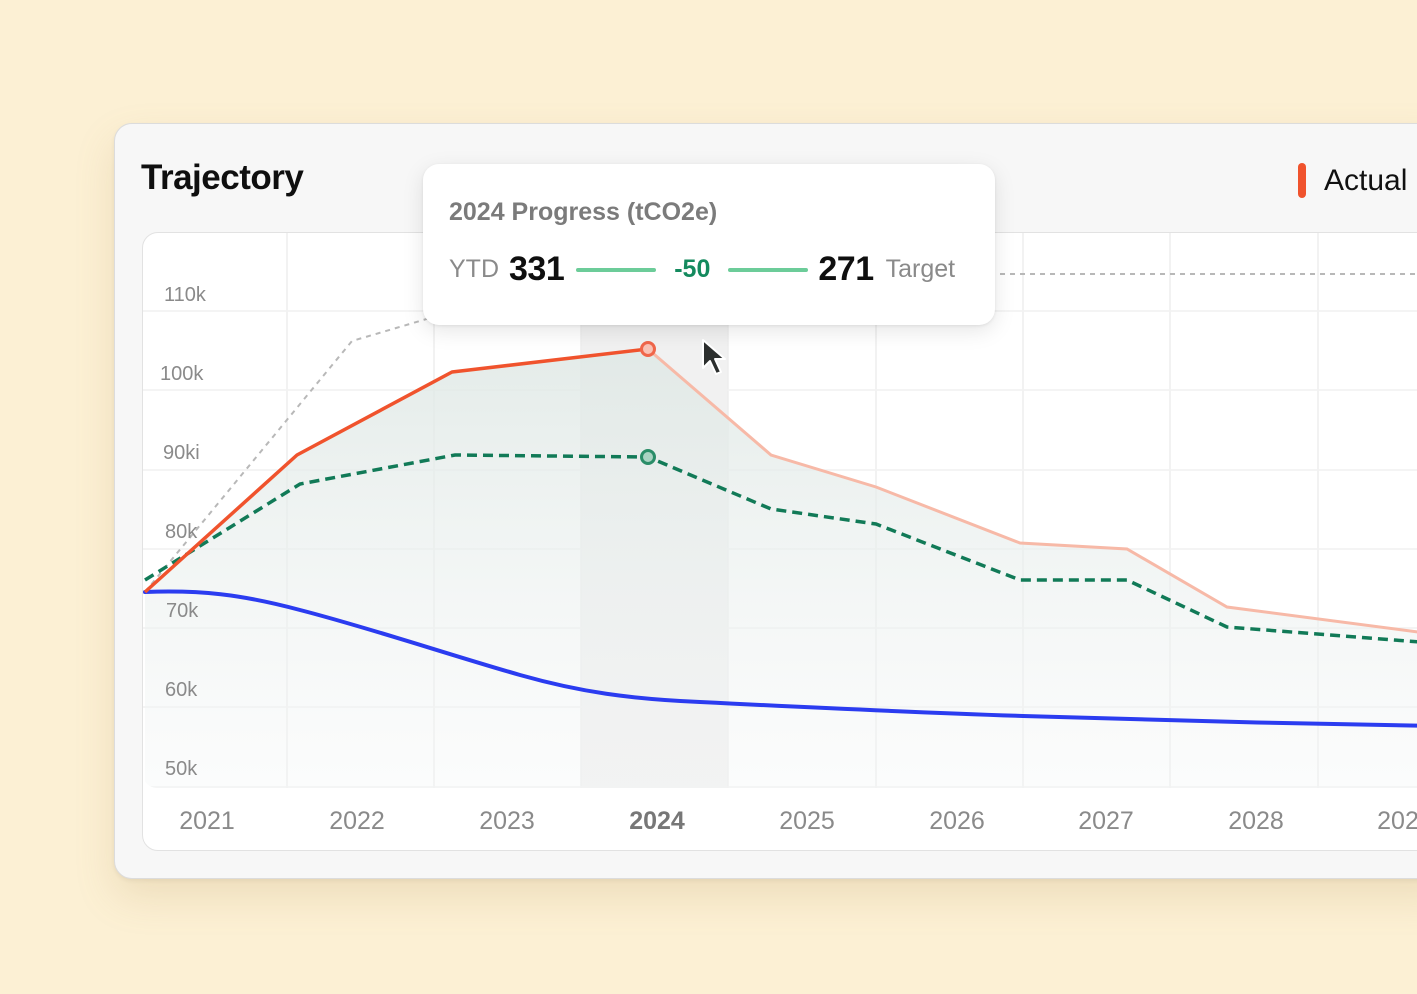 This screenshot has width=1417, height=994. I want to click on baseline-line, so click(780, 658).